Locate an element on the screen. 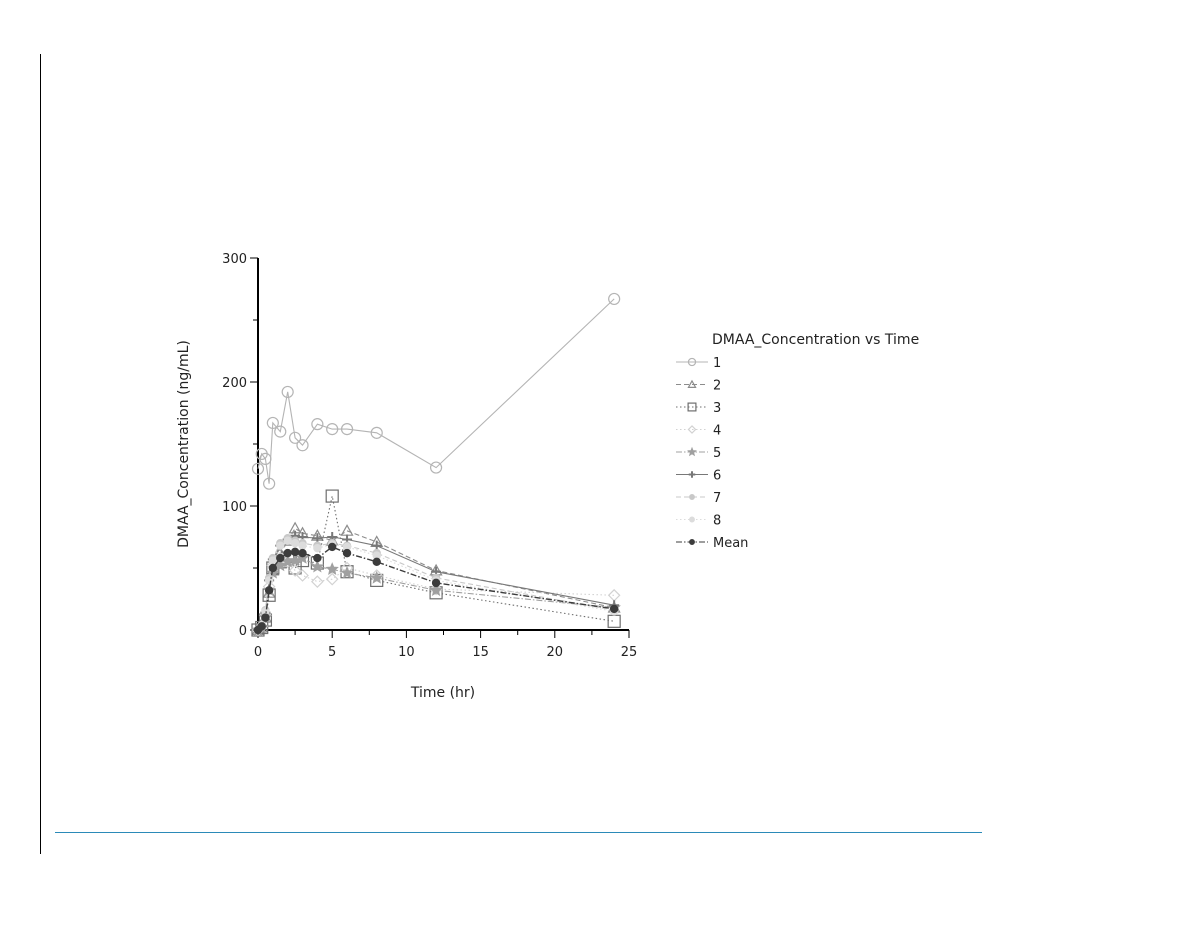 Image resolution: width=1200 pixels, height=927 pixels. legend-label: 7 is located at coordinates (717, 498).